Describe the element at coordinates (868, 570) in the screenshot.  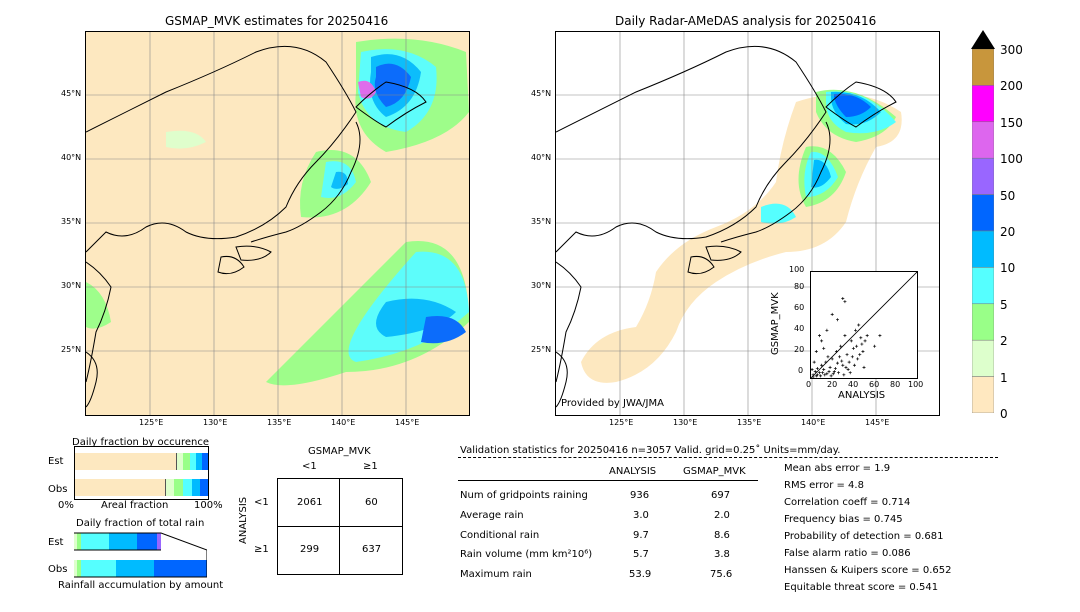
I see `score-line: Hanssen & Kuipers score = 0.652` at that location.